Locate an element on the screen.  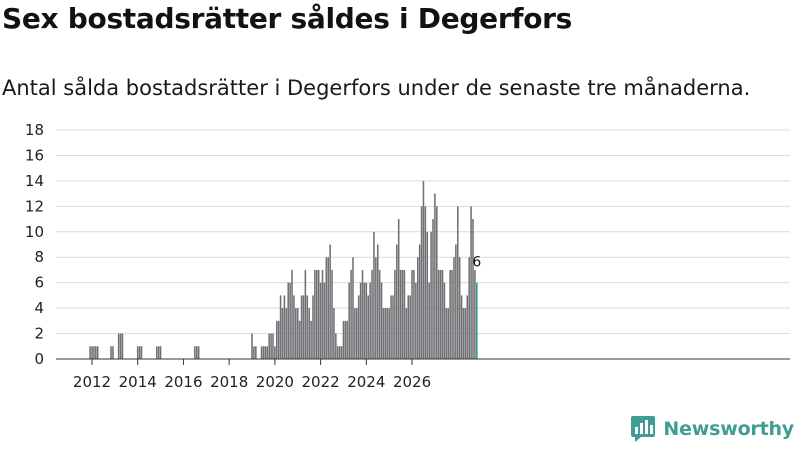
newsworthy-logo: Newsworthy is located at coordinates (712, 429).